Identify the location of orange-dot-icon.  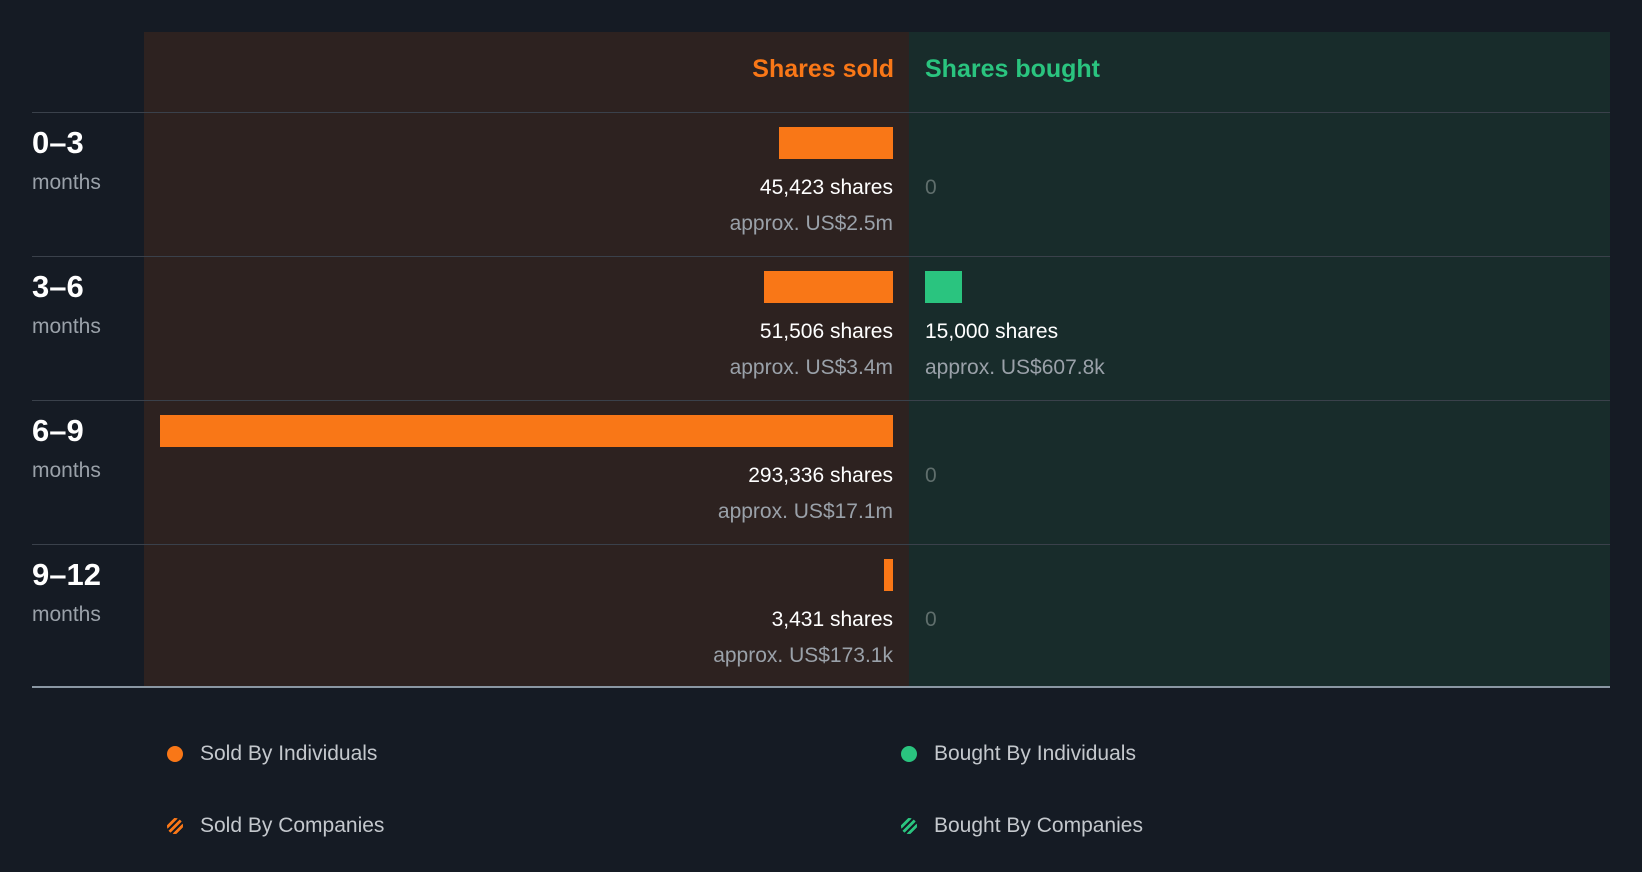
(175, 754).